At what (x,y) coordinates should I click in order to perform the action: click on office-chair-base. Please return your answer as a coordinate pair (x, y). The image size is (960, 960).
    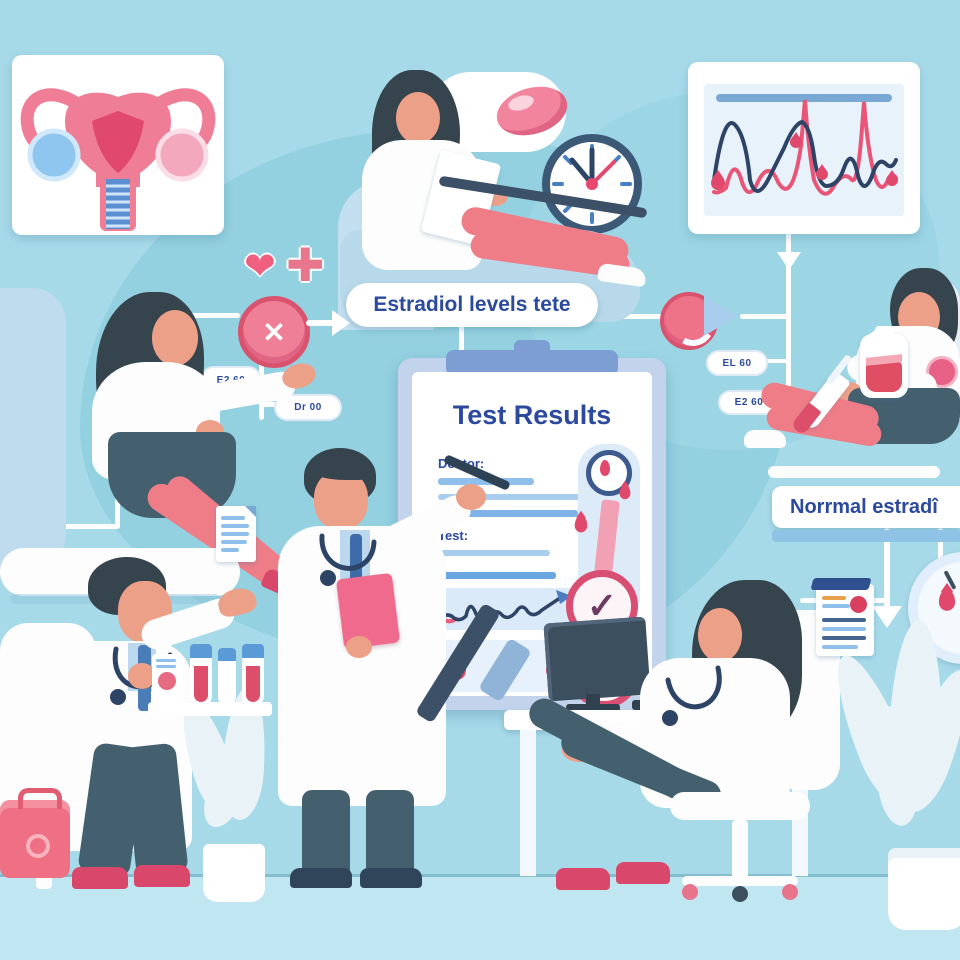
    Looking at the image, I should click on (740, 881).